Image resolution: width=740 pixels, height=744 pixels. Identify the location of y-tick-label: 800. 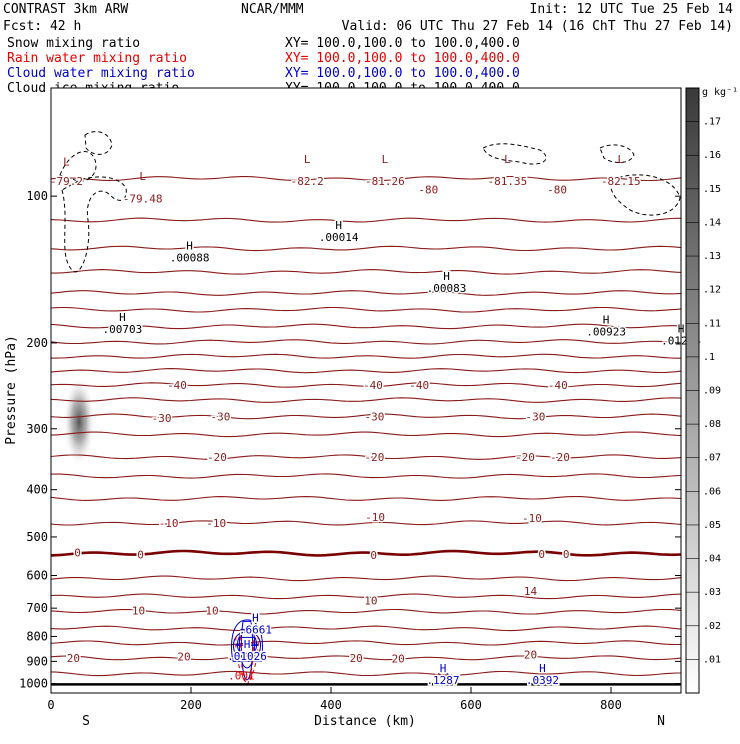
(37, 636).